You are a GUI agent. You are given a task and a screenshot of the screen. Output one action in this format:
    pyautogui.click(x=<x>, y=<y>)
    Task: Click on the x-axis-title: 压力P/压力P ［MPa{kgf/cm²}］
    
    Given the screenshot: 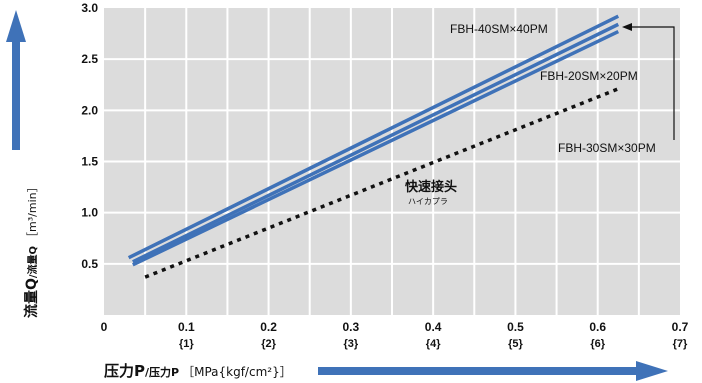 What is the action you would take?
    pyautogui.click(x=198, y=371)
    